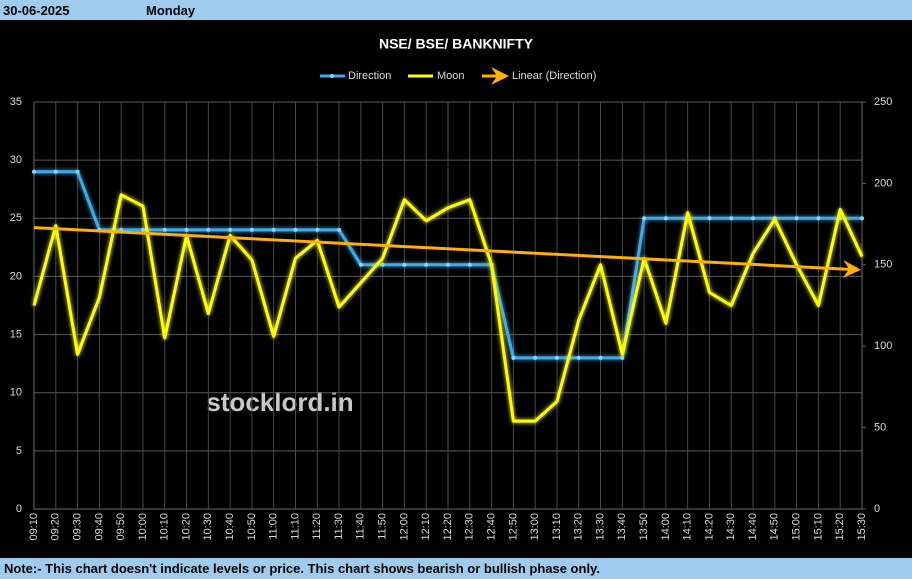  Describe the element at coordinates (369, 76) in the screenshot. I see `legend-label: Direction` at that location.